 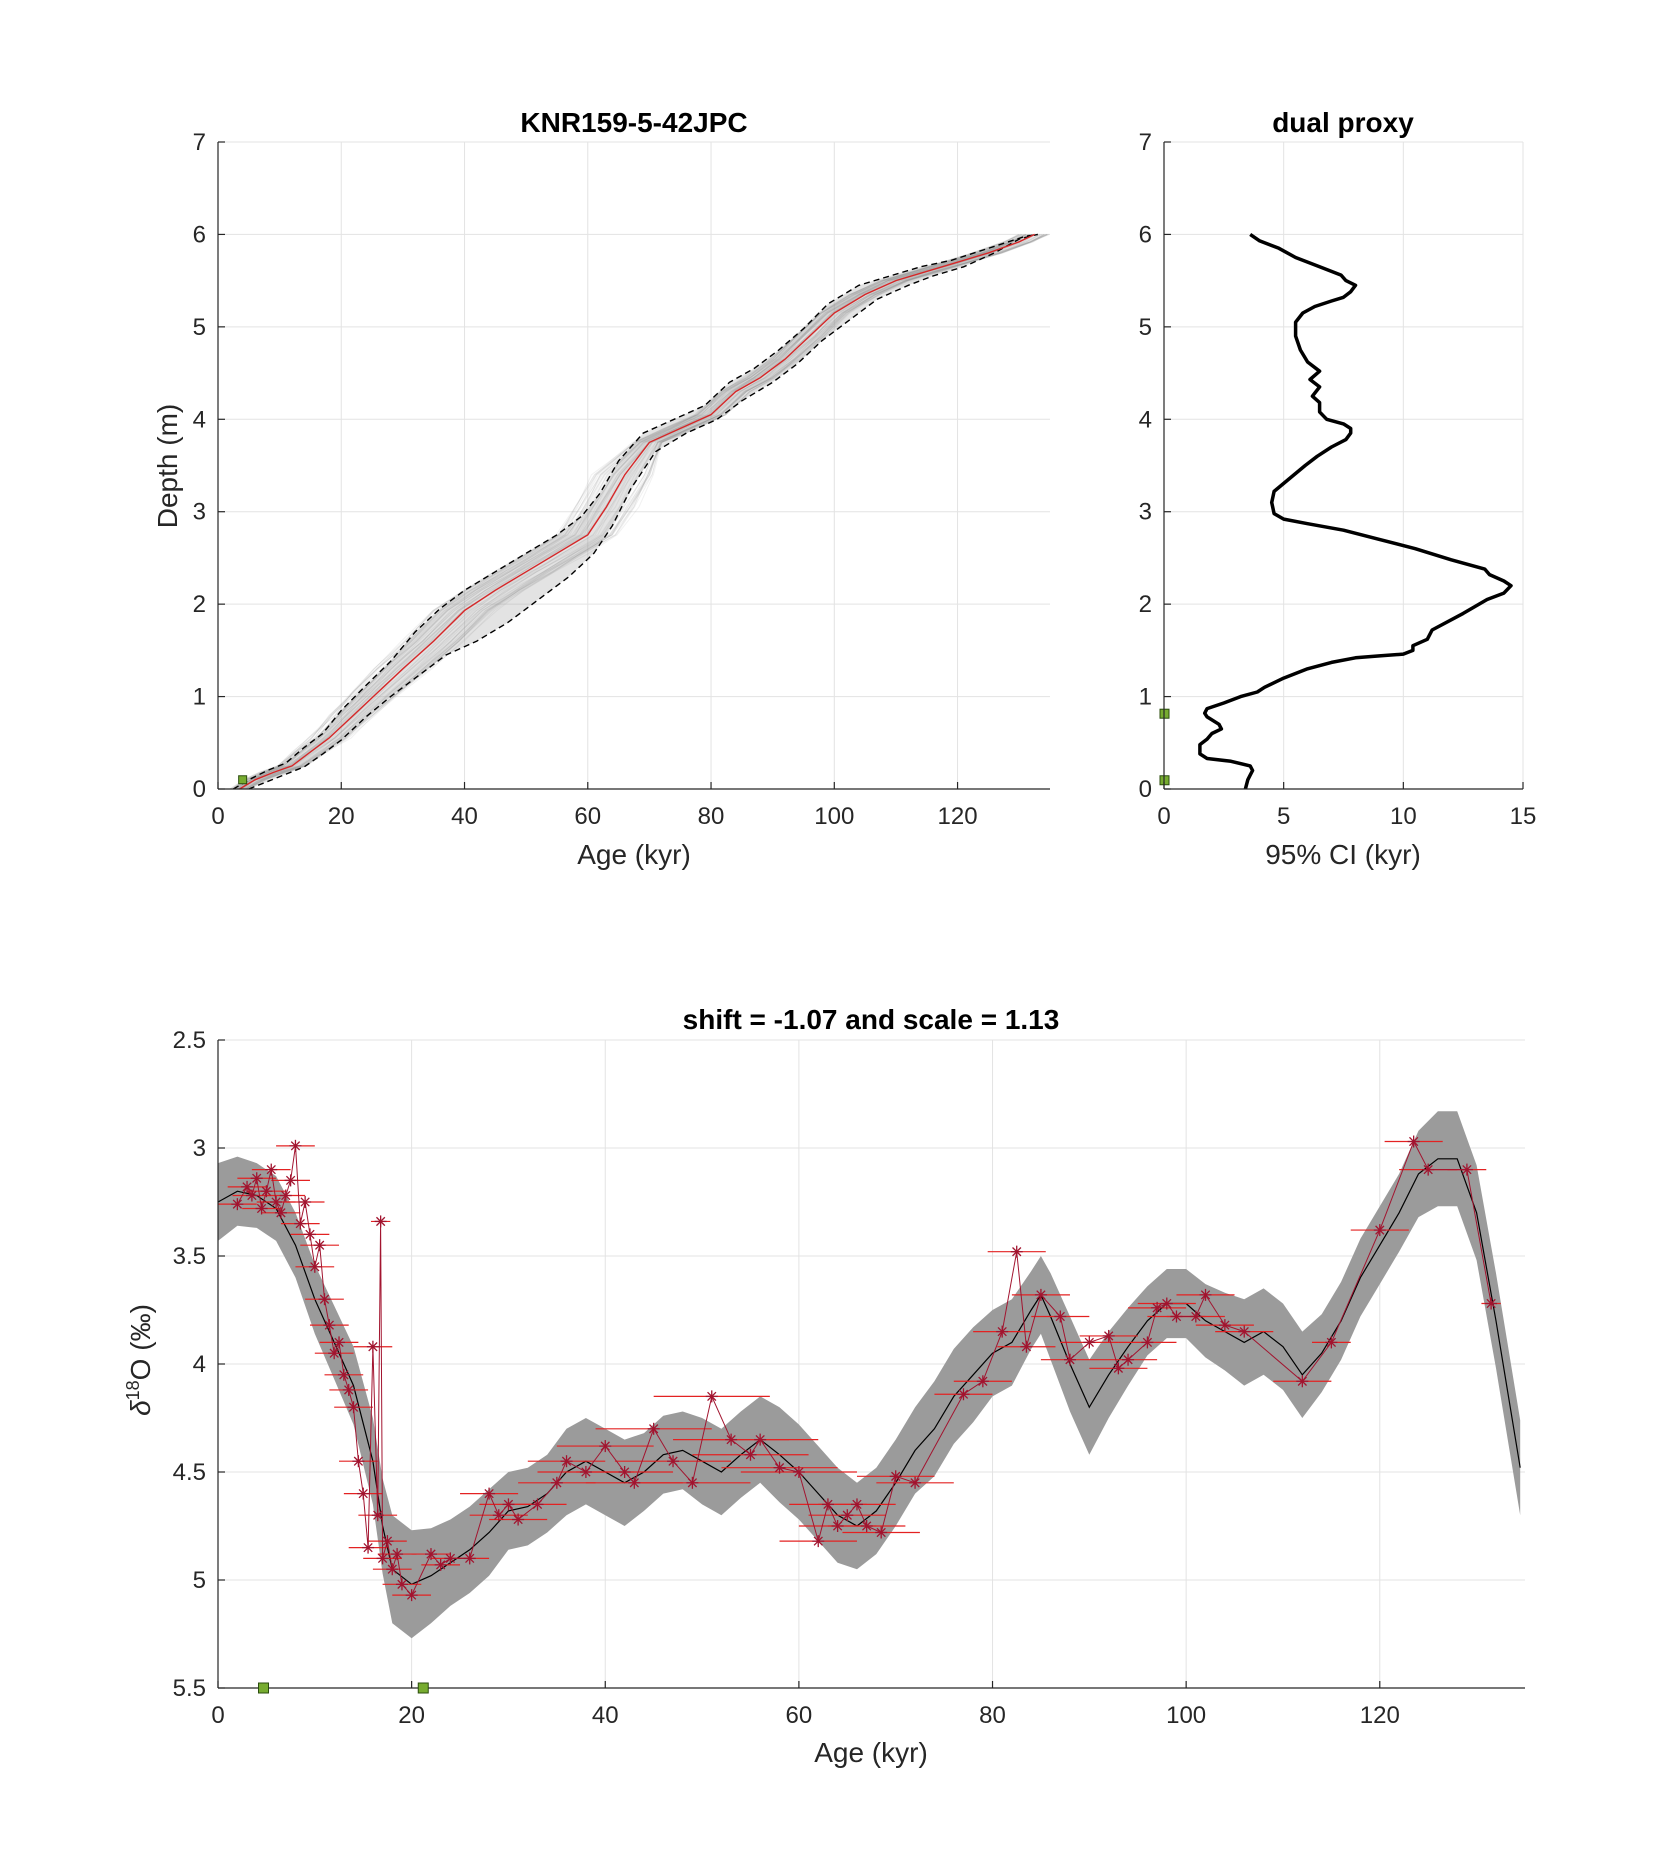 I want to click on y-tick-label: 2, so click(x=199, y=604).